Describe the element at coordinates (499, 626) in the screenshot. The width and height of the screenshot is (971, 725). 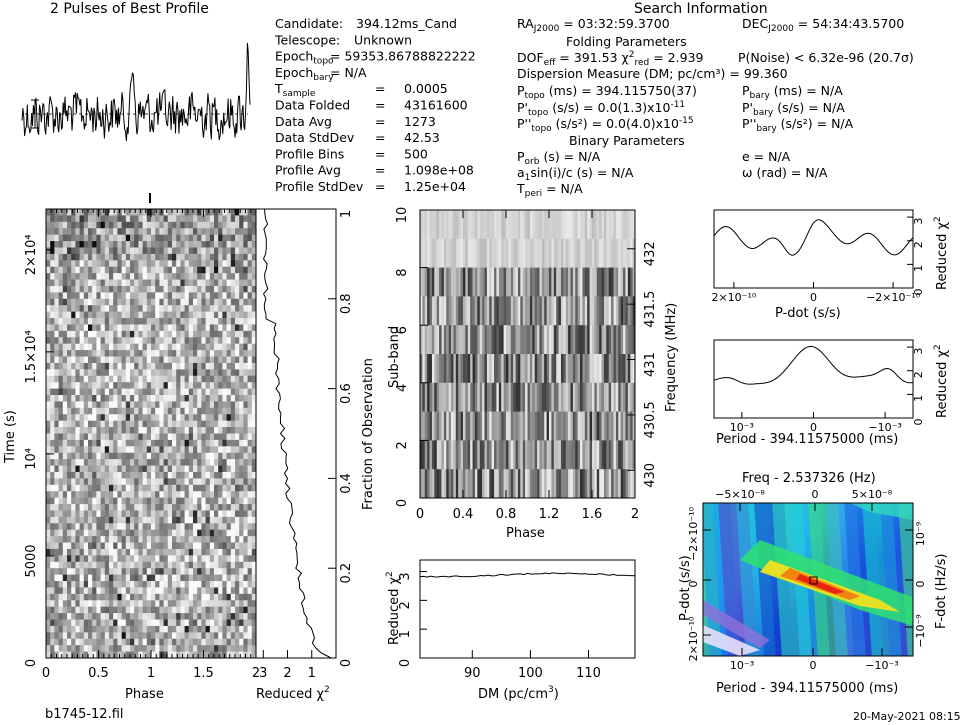
I see `dm-ticks: 90 100 110 0 1 2 3` at that location.